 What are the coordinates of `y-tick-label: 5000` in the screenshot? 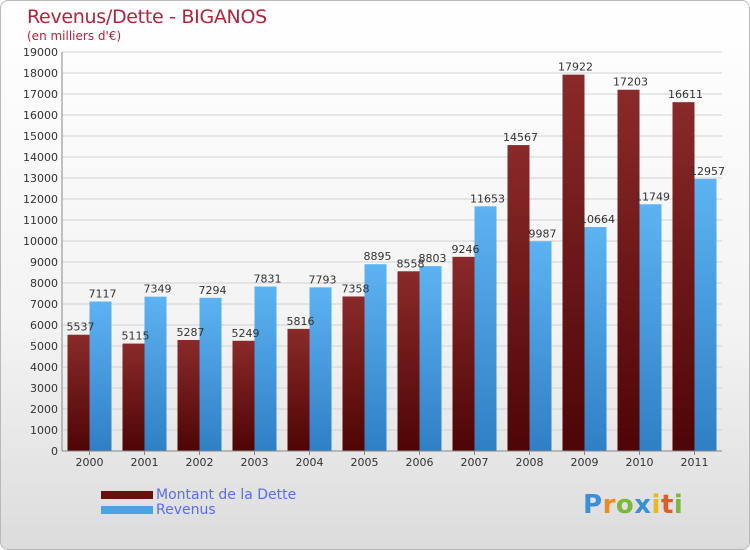 It's located at (44, 346).